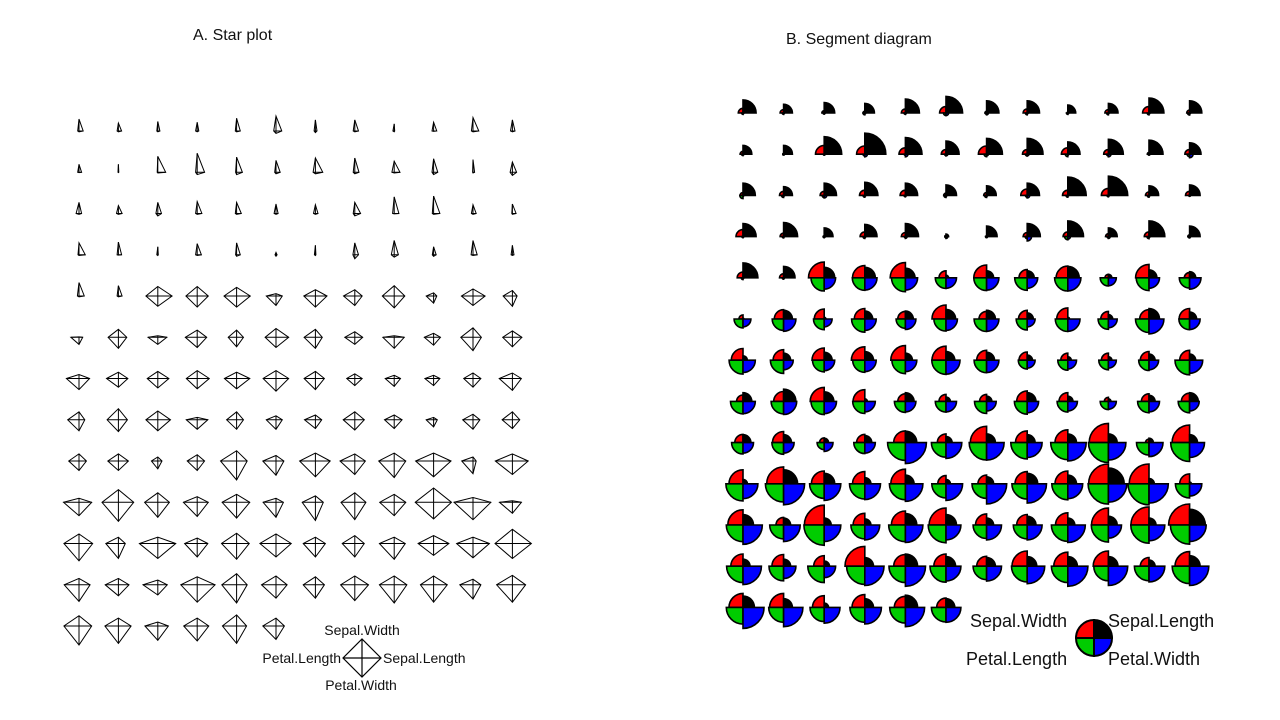  What do you see at coordinates (949, 439) in the screenshot?
I see `segment-102-wedge-sepal-width` at bounding box center [949, 439].